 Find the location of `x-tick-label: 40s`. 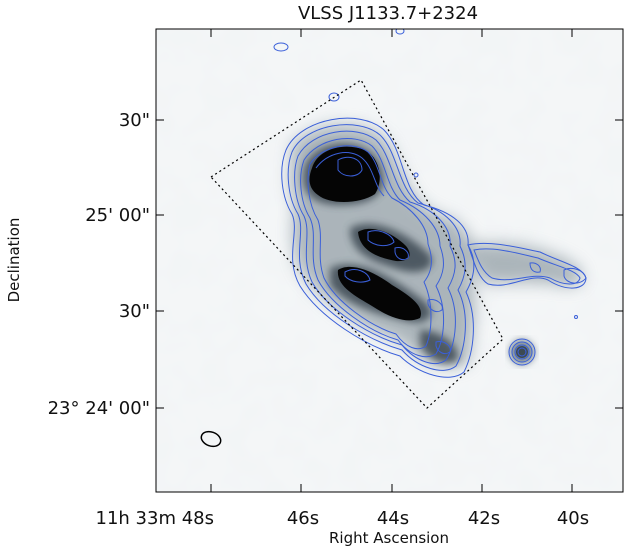

x-tick-label: 40s is located at coordinates (573, 518).